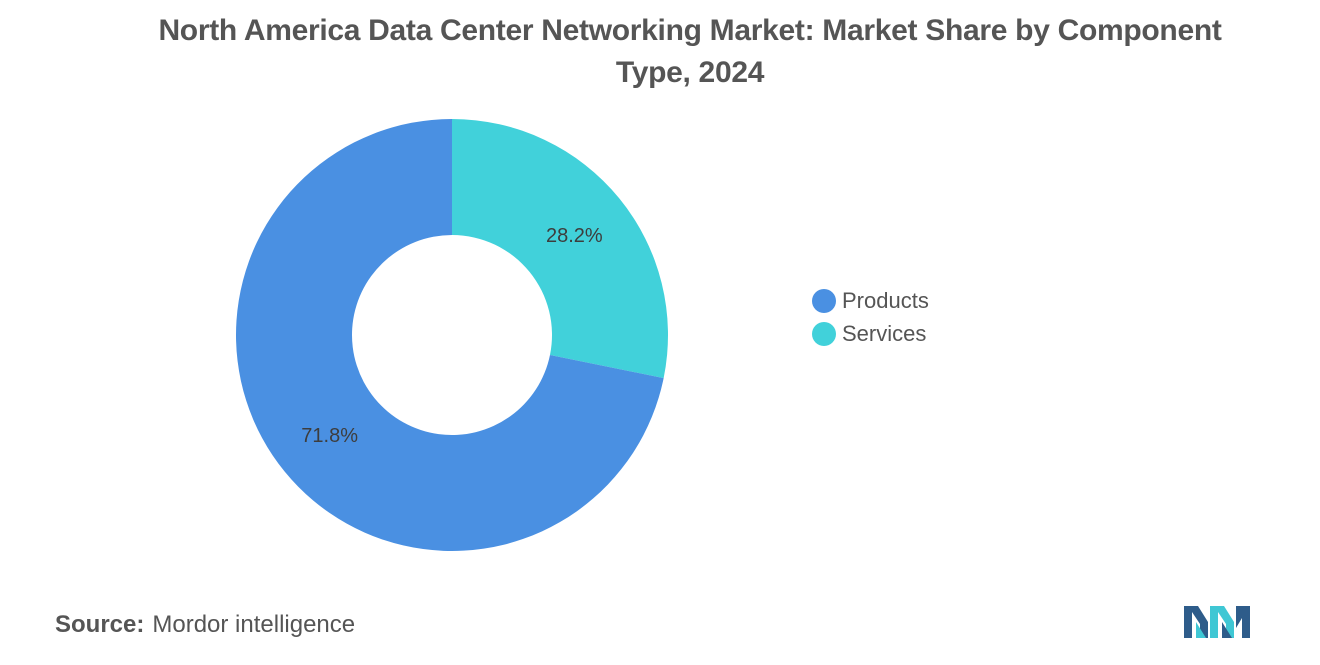  I want to click on legend-swatch-services, so click(824, 333).